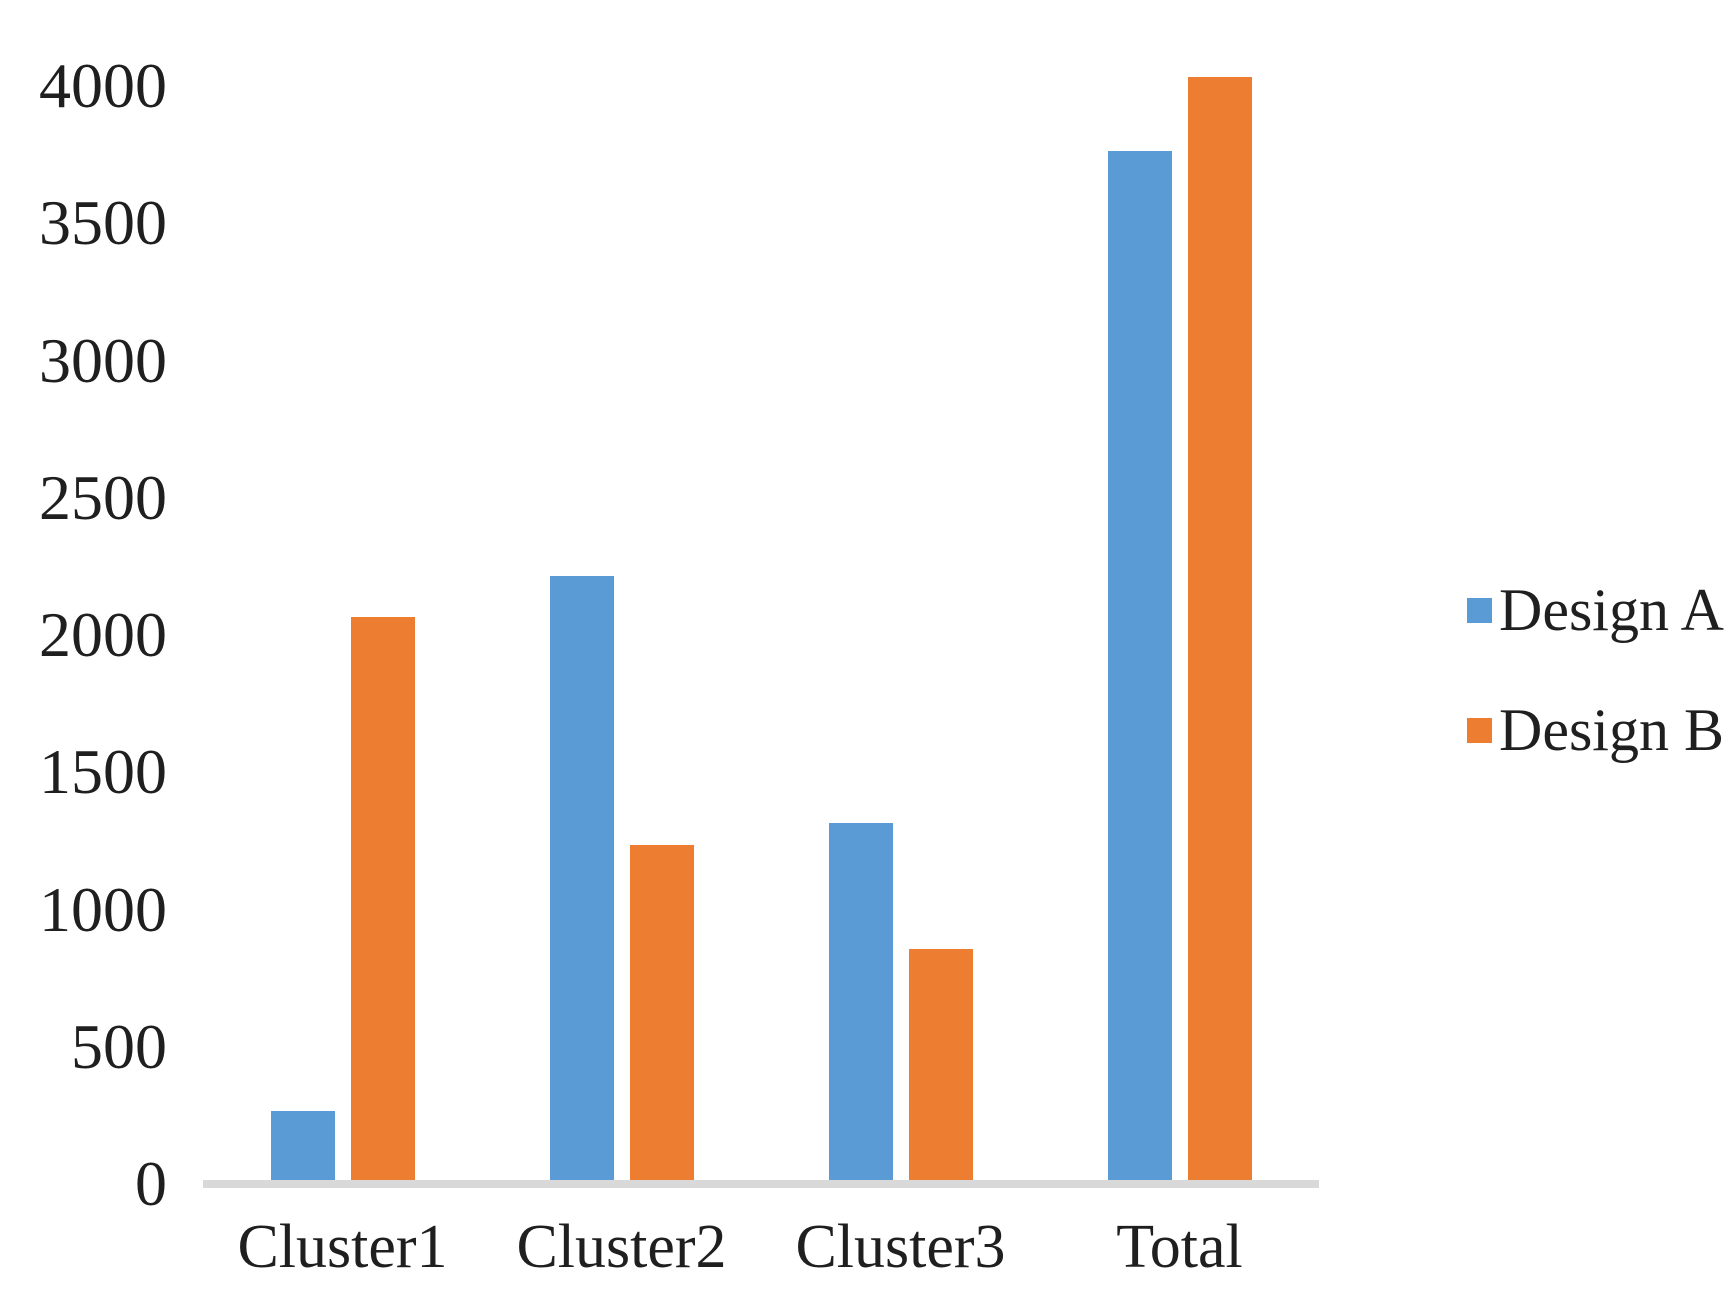 The image size is (1730, 1303). Describe the element at coordinates (1179, 1247) in the screenshot. I see `x-category-label-total: Total` at that location.